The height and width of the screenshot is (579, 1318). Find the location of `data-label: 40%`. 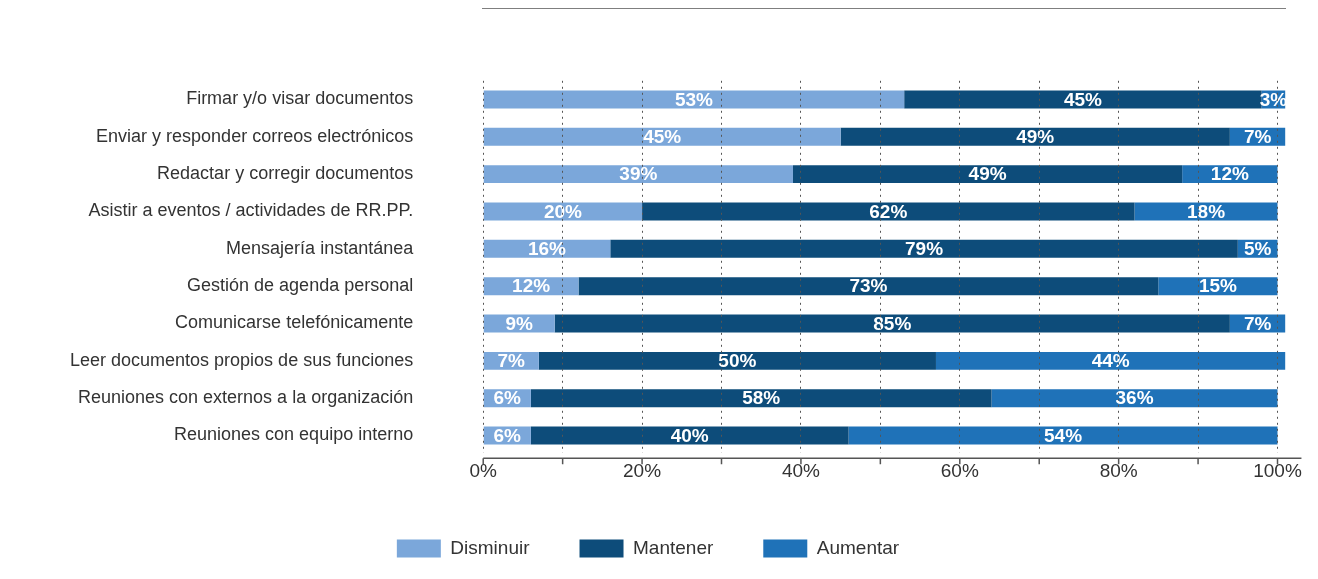

data-label: 40% is located at coordinates (689, 435).